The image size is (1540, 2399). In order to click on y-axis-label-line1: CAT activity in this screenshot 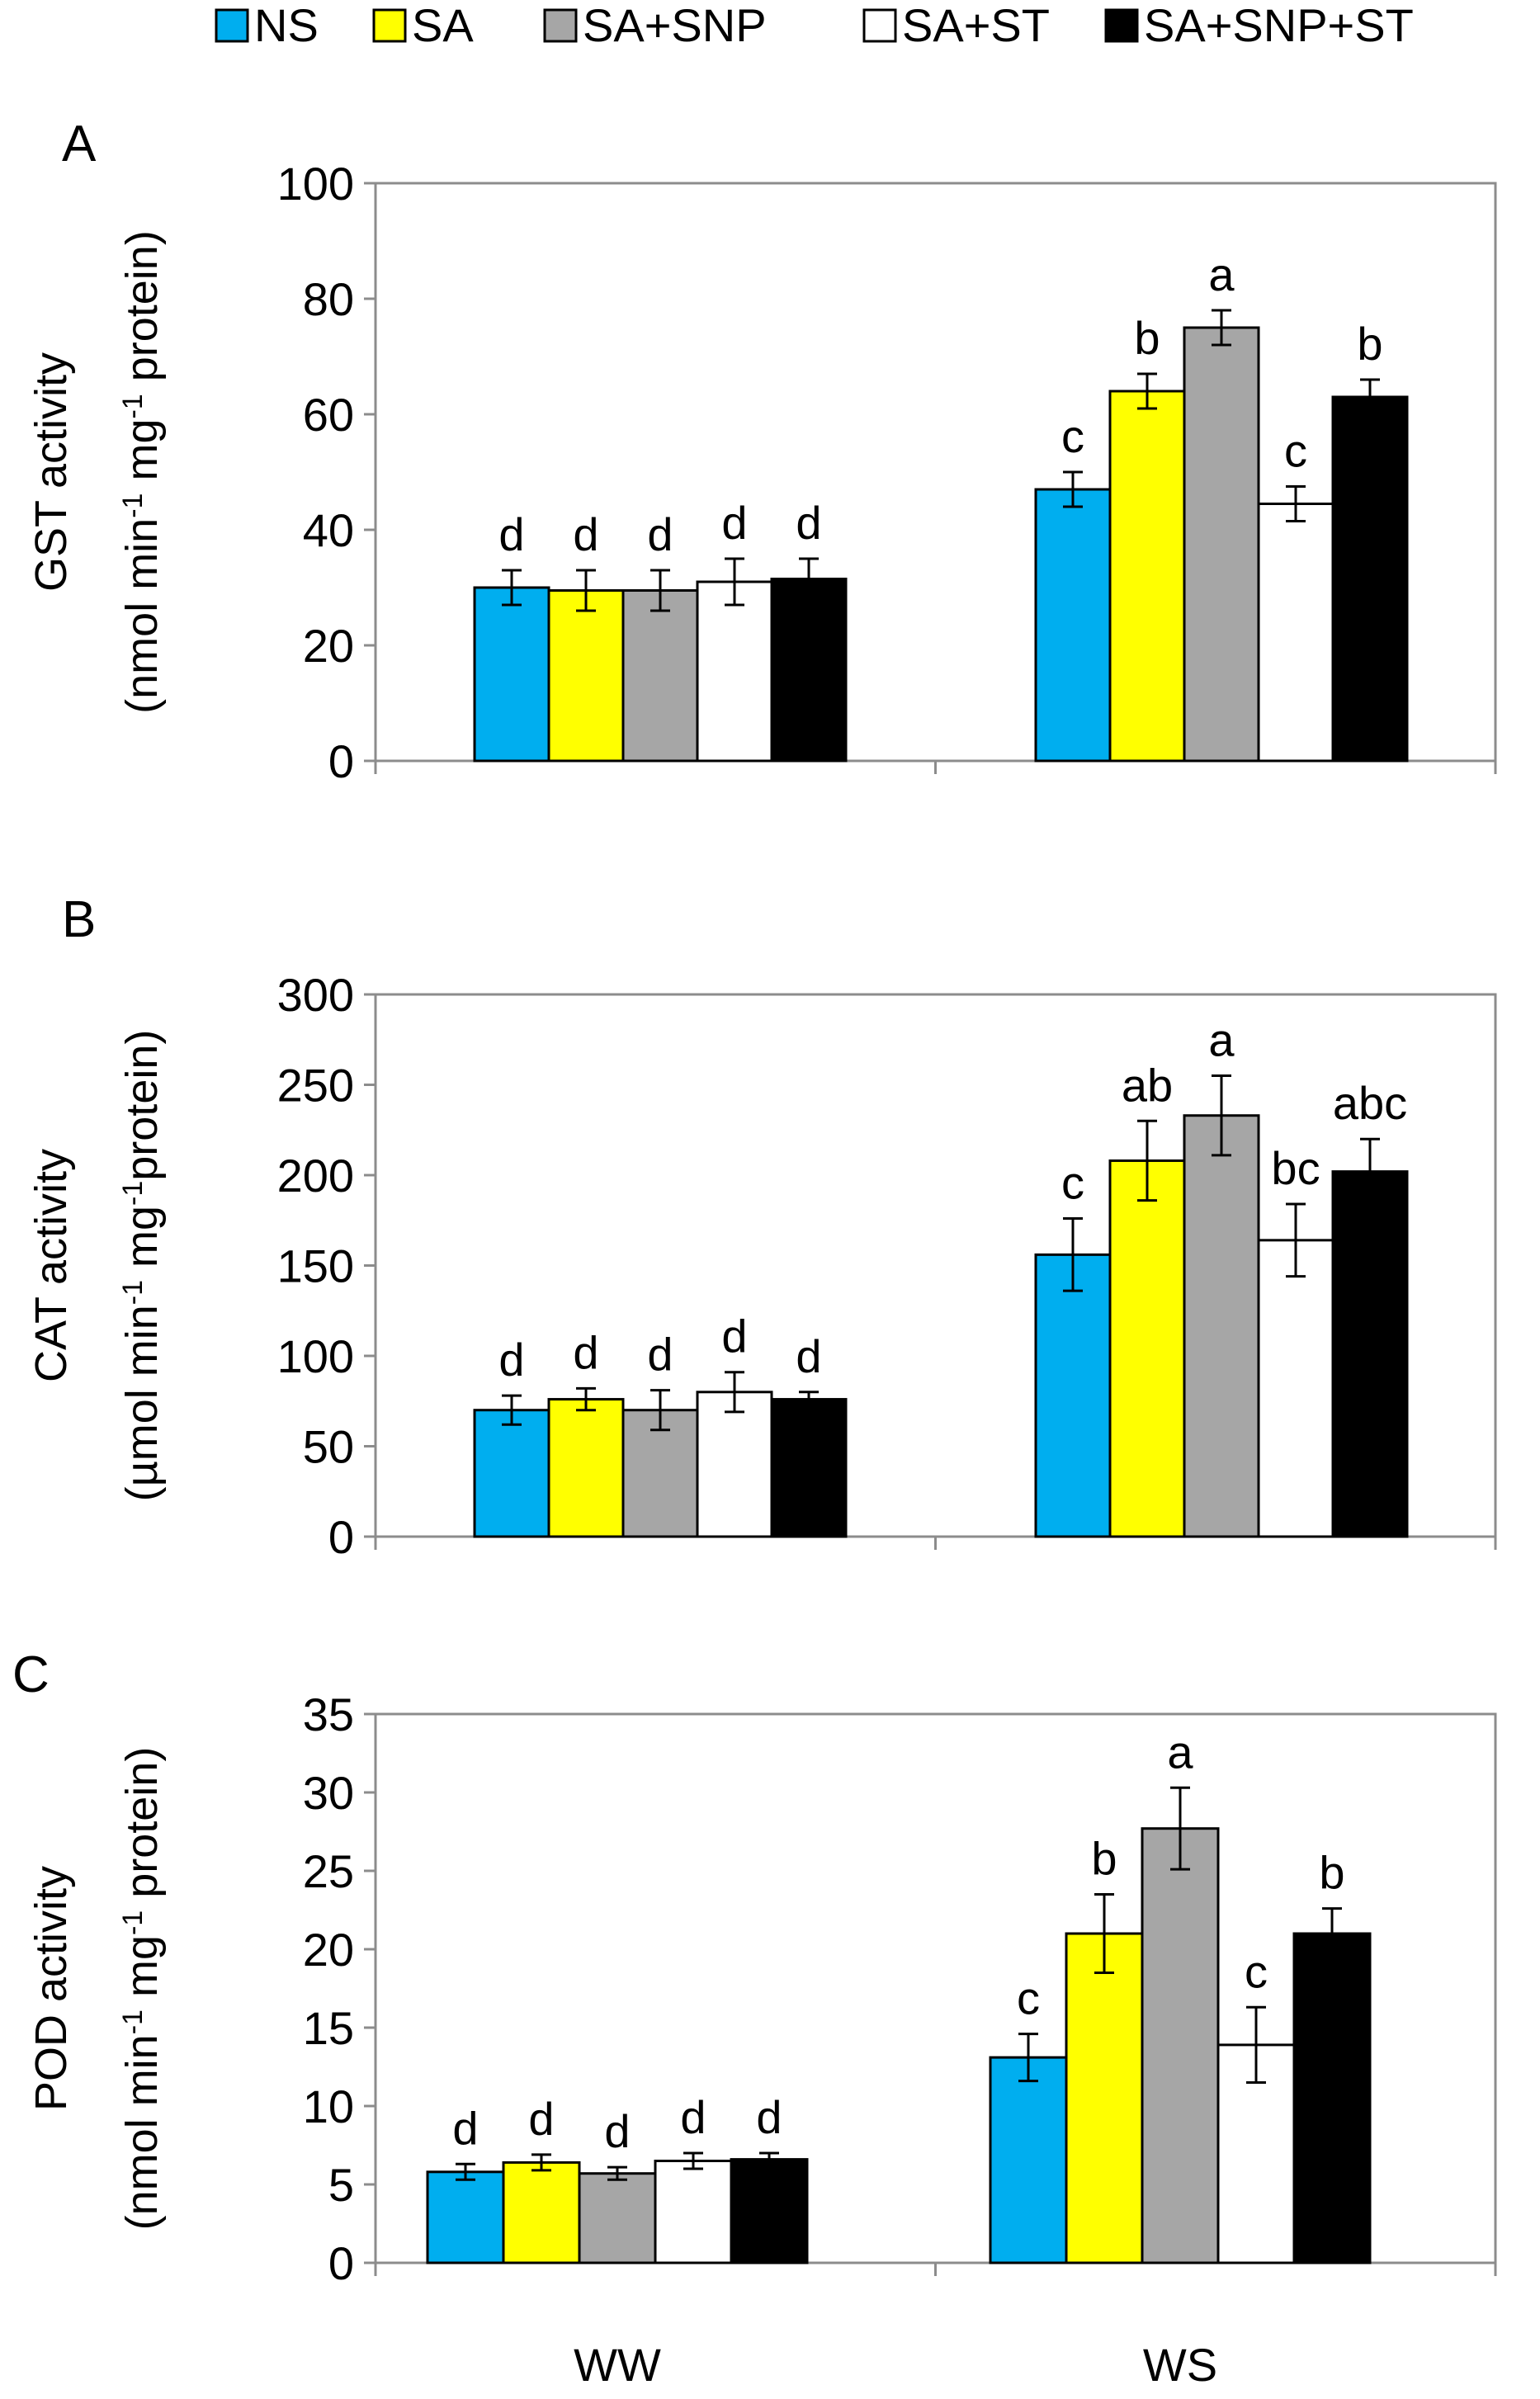, I will do `click(51, 1265)`.